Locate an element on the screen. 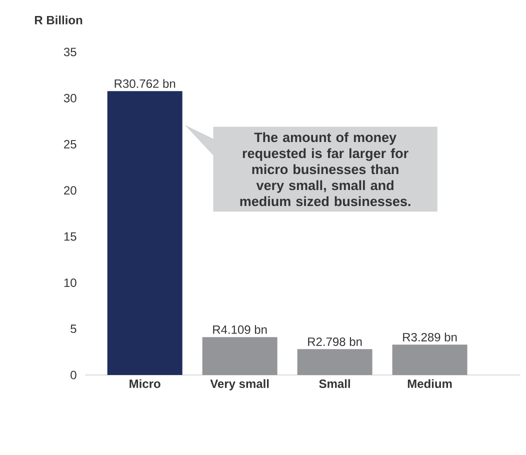 This screenshot has width=526, height=455. x-tick-label: Medium is located at coordinates (430, 383).